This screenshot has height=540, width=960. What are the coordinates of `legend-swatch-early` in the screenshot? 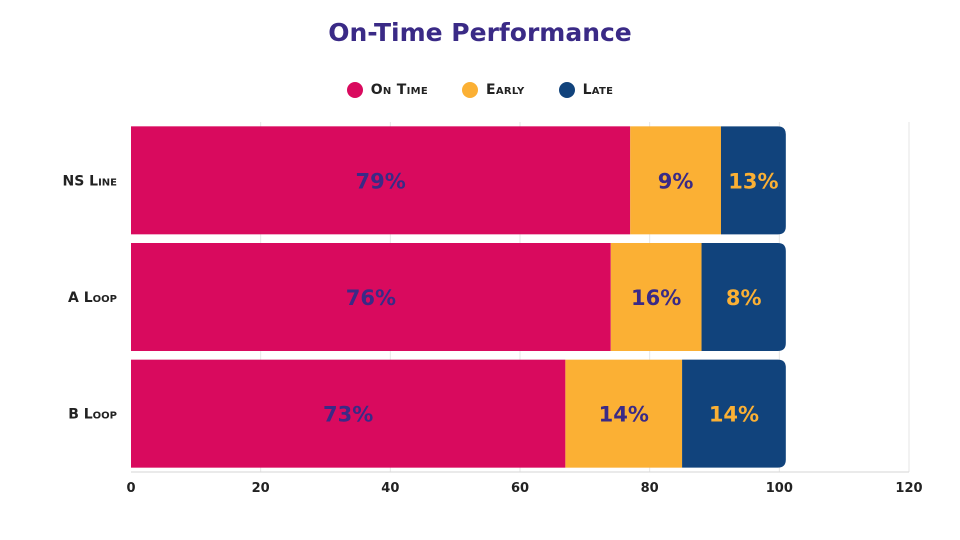 It's located at (470, 90).